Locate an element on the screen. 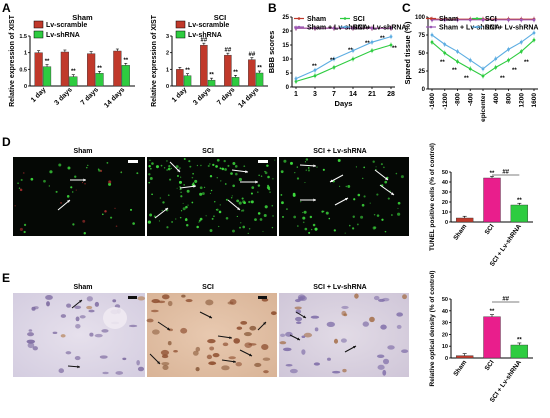 This screenshot has height=418, width=550. e-arrow-head is located at coordinates (158, 362).